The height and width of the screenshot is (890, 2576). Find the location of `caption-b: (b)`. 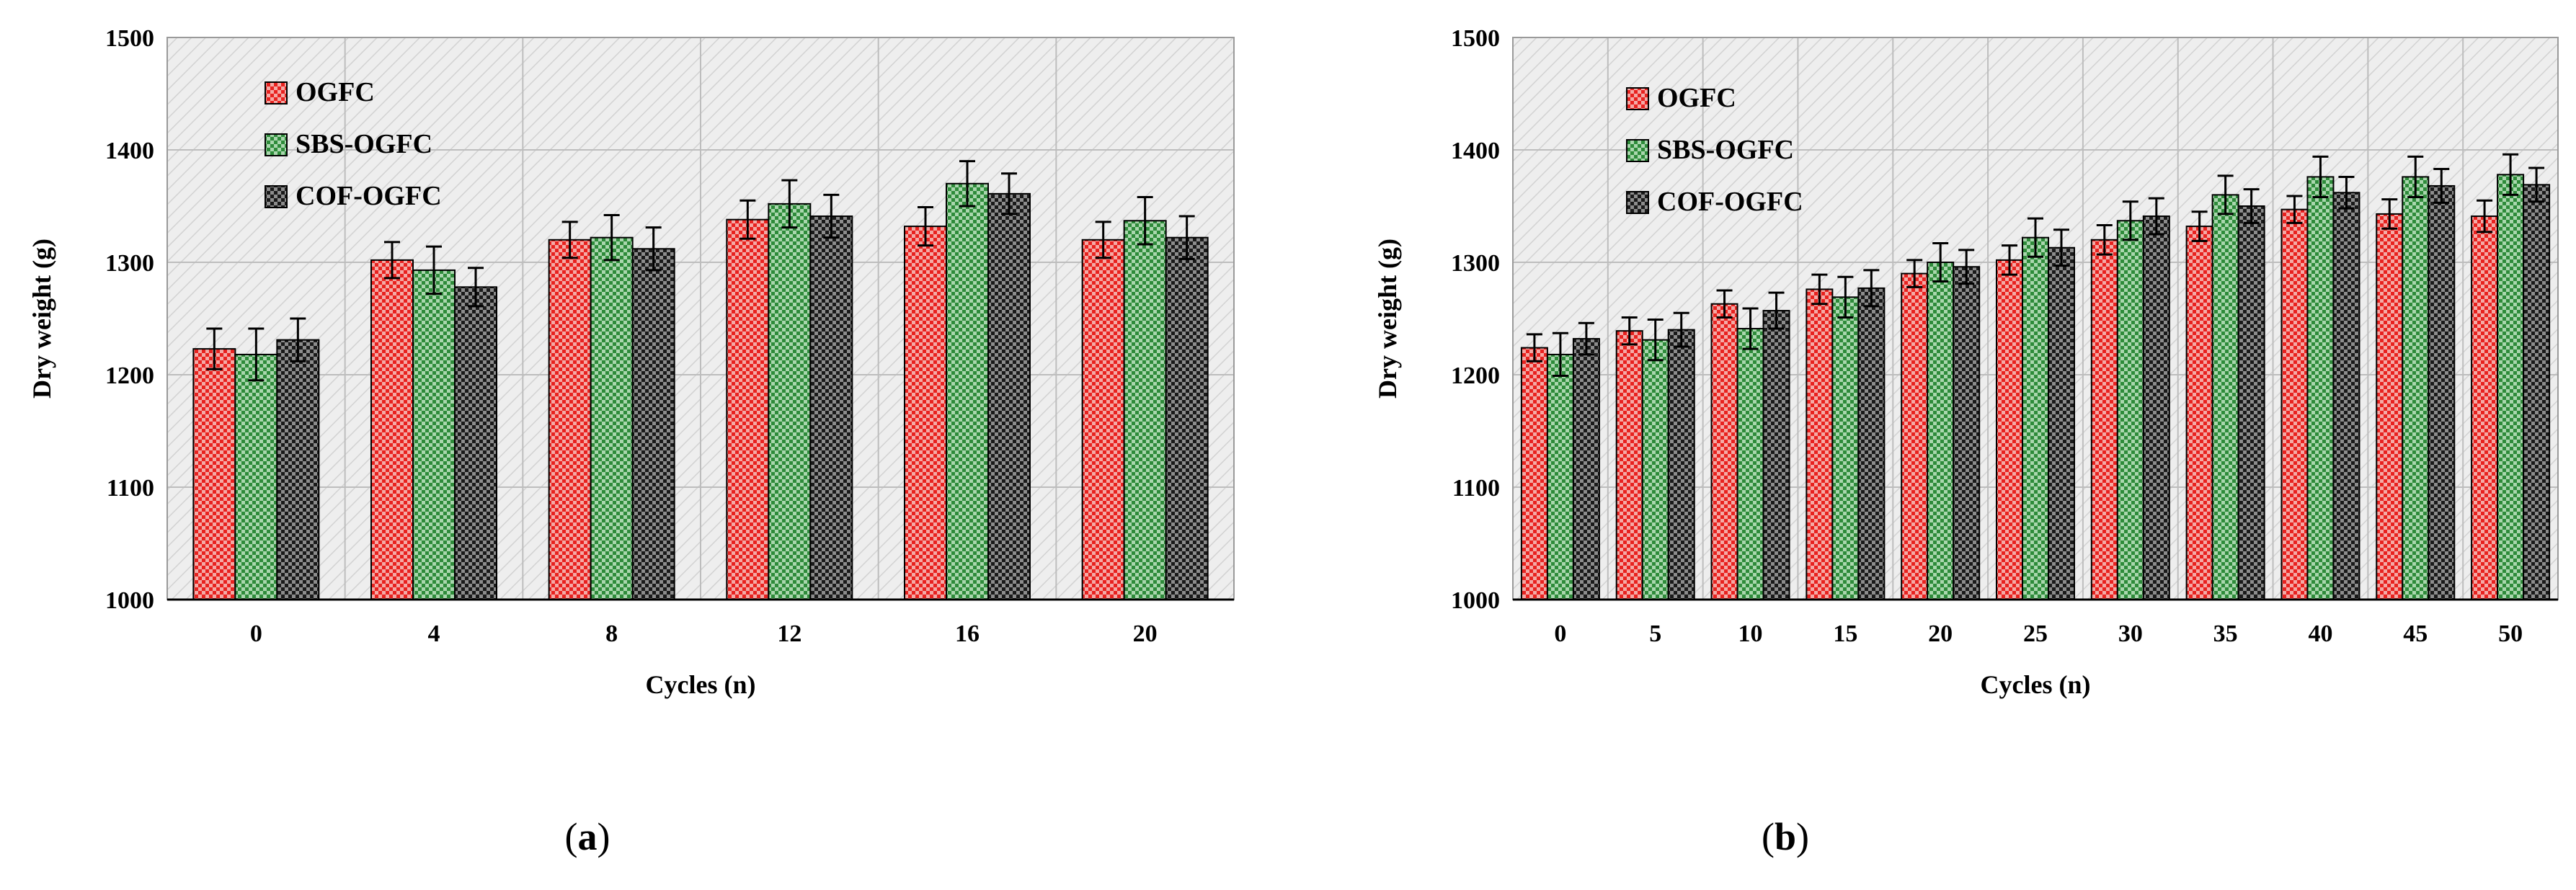

caption-b: (b) is located at coordinates (1785, 837).